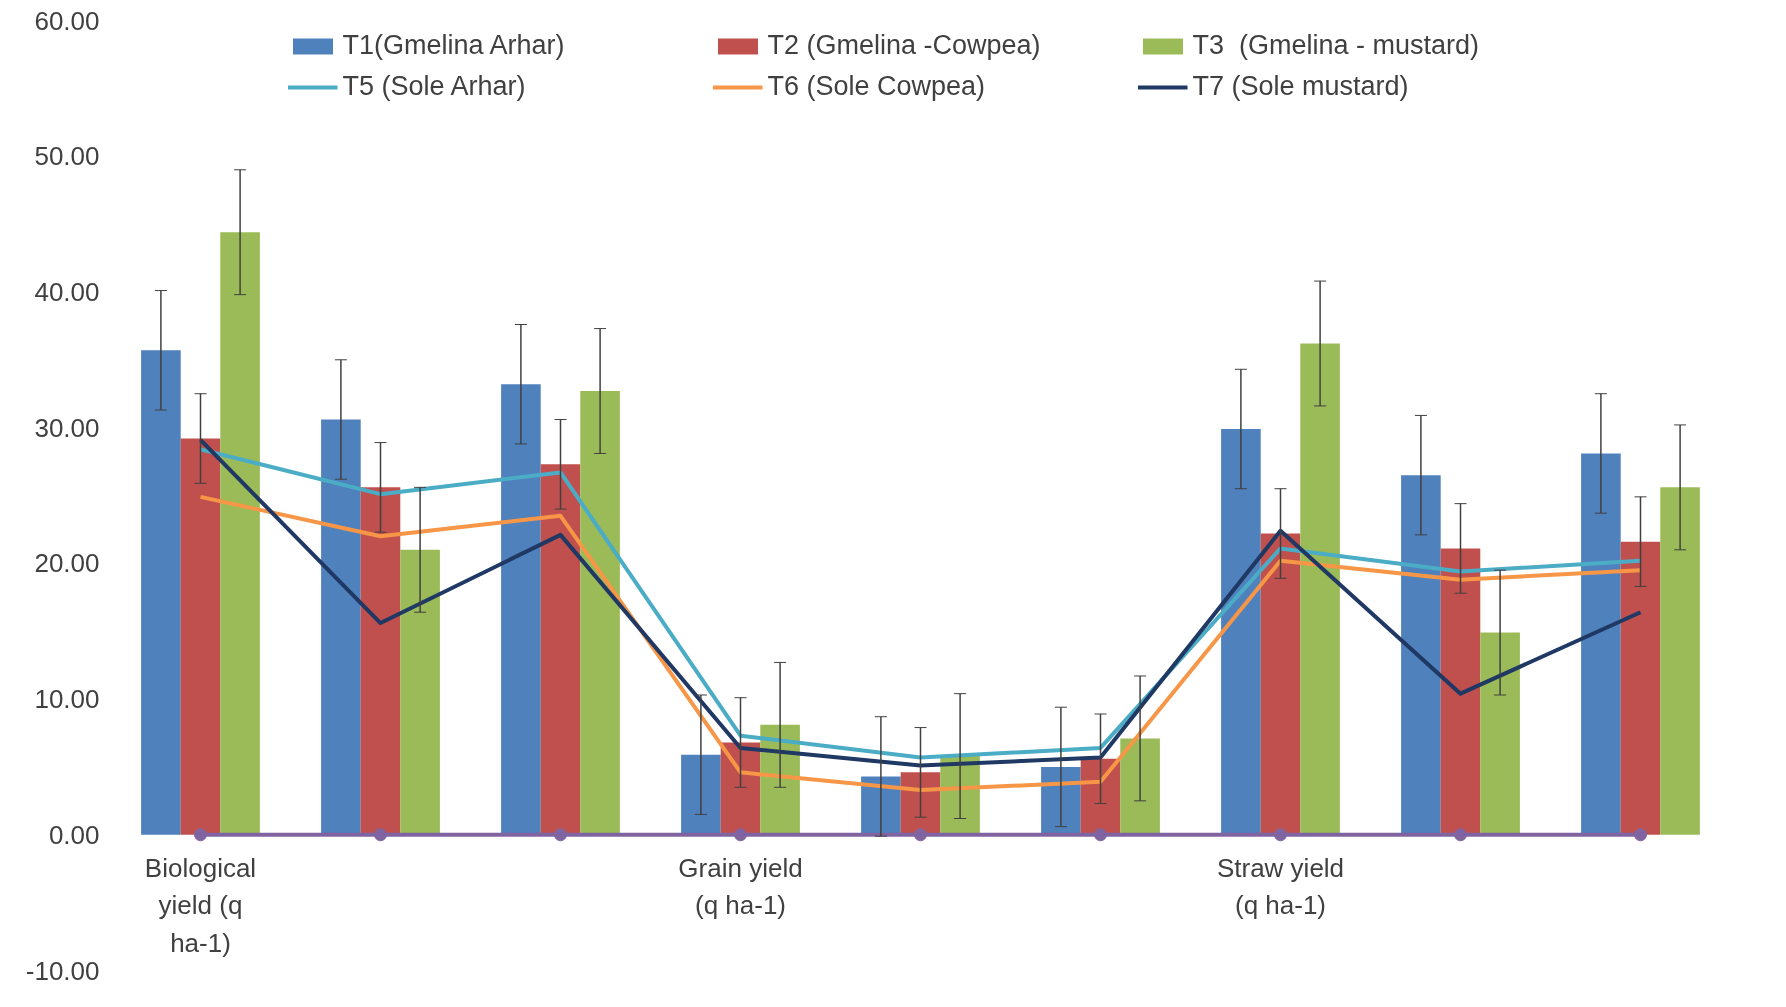 The width and height of the screenshot is (1786, 1007). Describe the element at coordinates (67, 20) in the screenshot. I see `y-tick-label: 60.00` at that location.